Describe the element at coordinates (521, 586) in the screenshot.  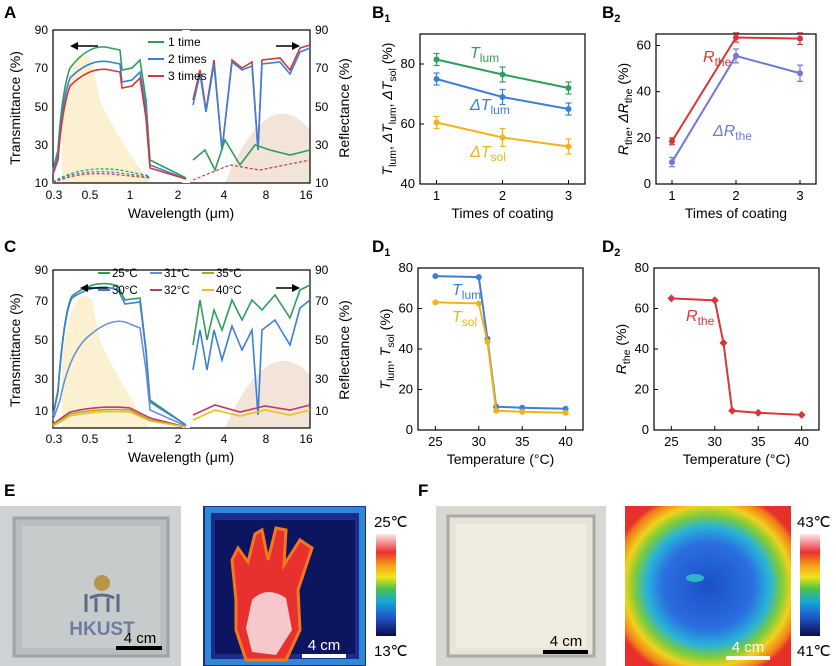
I see `glass-pane-opaque` at that location.